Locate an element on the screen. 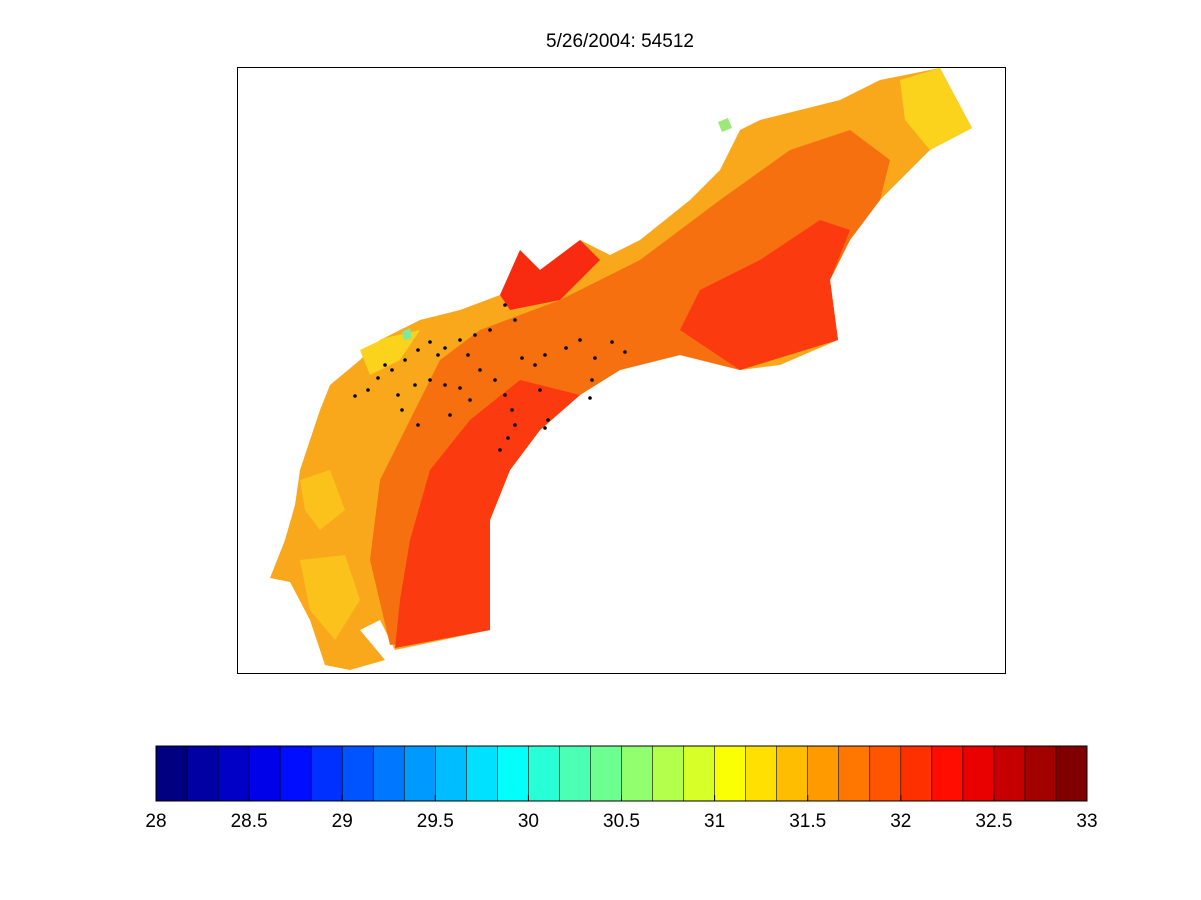 Image resolution: width=1201 pixels, height=900 pixels. colorbar-tick-label: 32.5 is located at coordinates (993, 821).